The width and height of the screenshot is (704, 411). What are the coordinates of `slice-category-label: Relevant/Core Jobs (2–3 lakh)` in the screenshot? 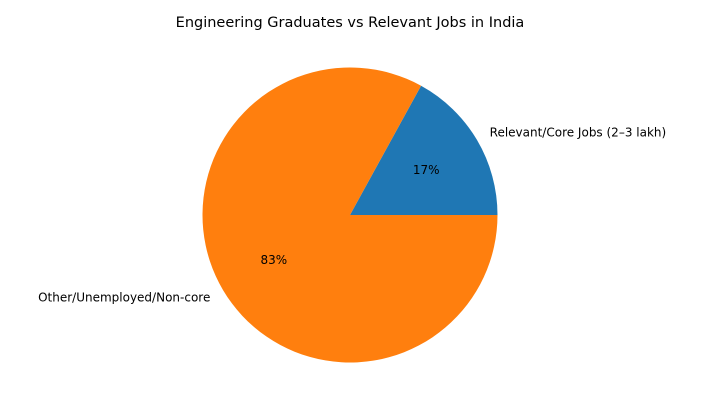 It's located at (578, 132).